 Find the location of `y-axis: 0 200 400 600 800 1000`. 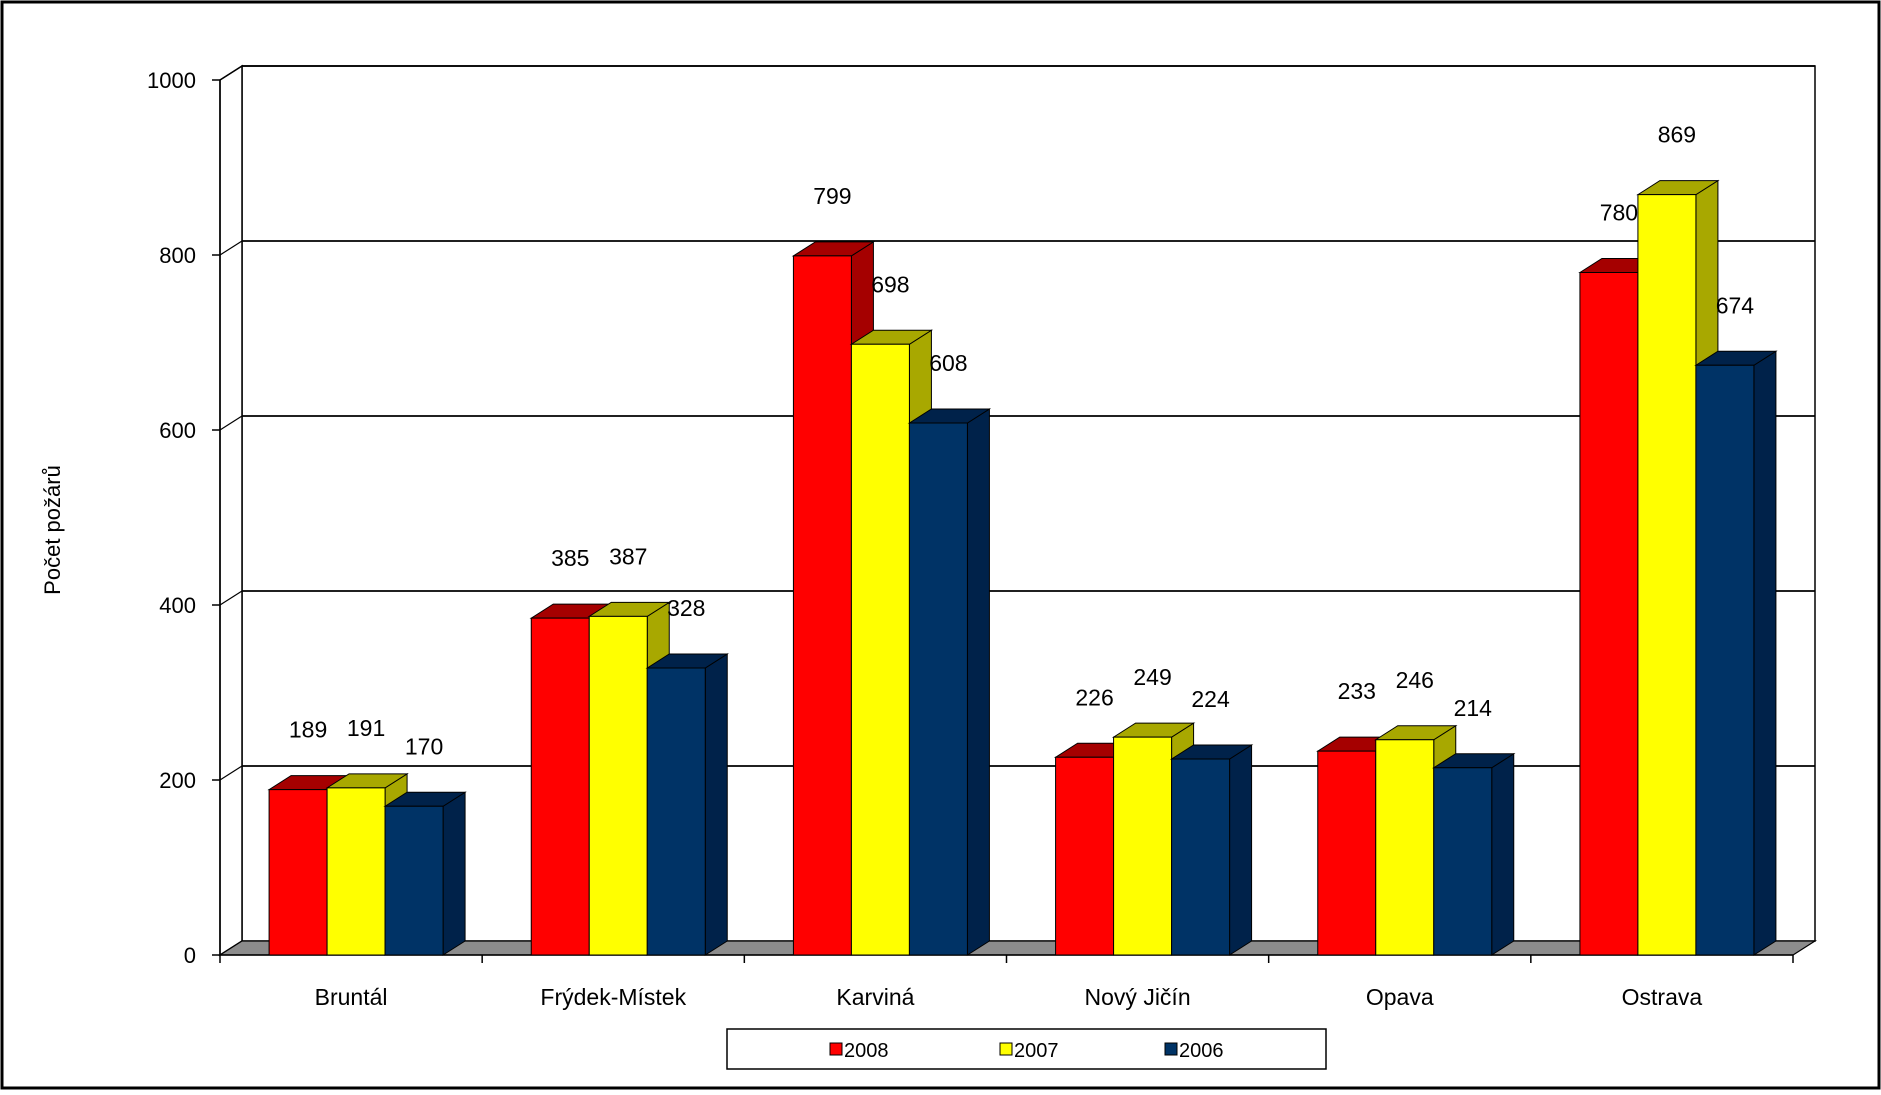

y-axis: 0 200 400 600 800 1000 is located at coordinates (184, 518).